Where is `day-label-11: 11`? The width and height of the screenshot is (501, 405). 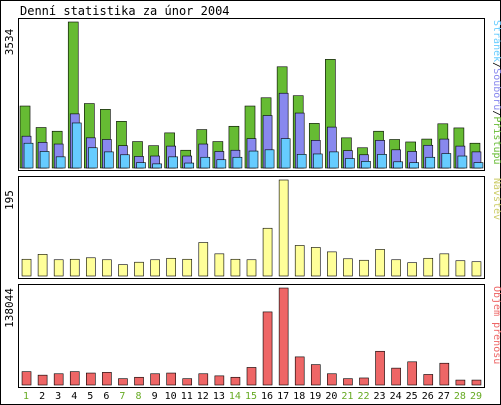
day-label-11: 11 is located at coordinates (187, 396).